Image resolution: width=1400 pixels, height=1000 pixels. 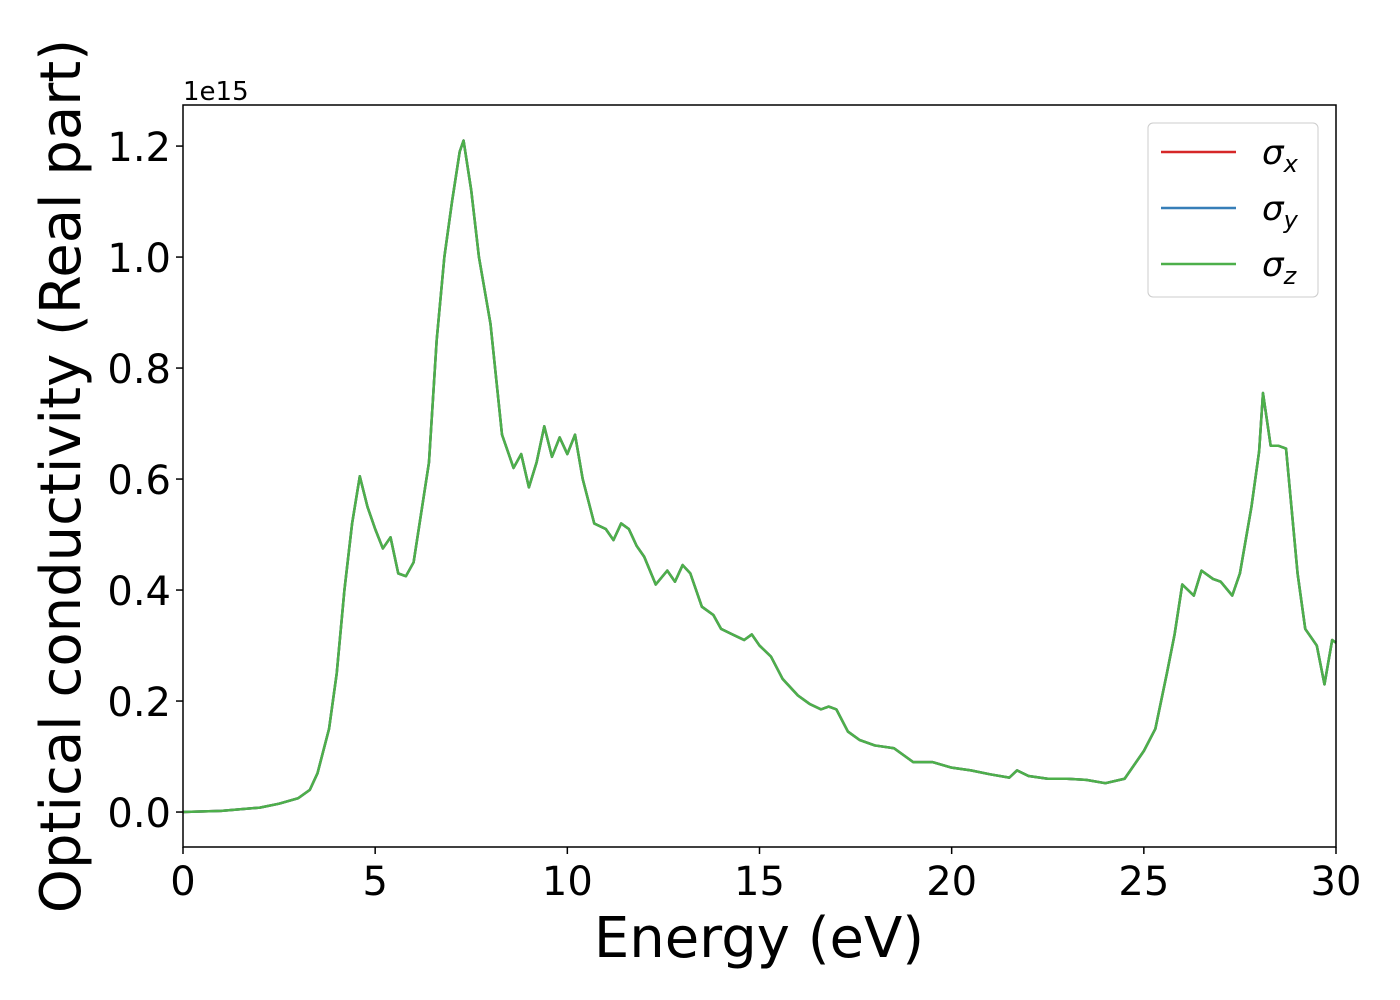 I want to click on x-axis-label: Energy (eV), so click(x=759, y=938).